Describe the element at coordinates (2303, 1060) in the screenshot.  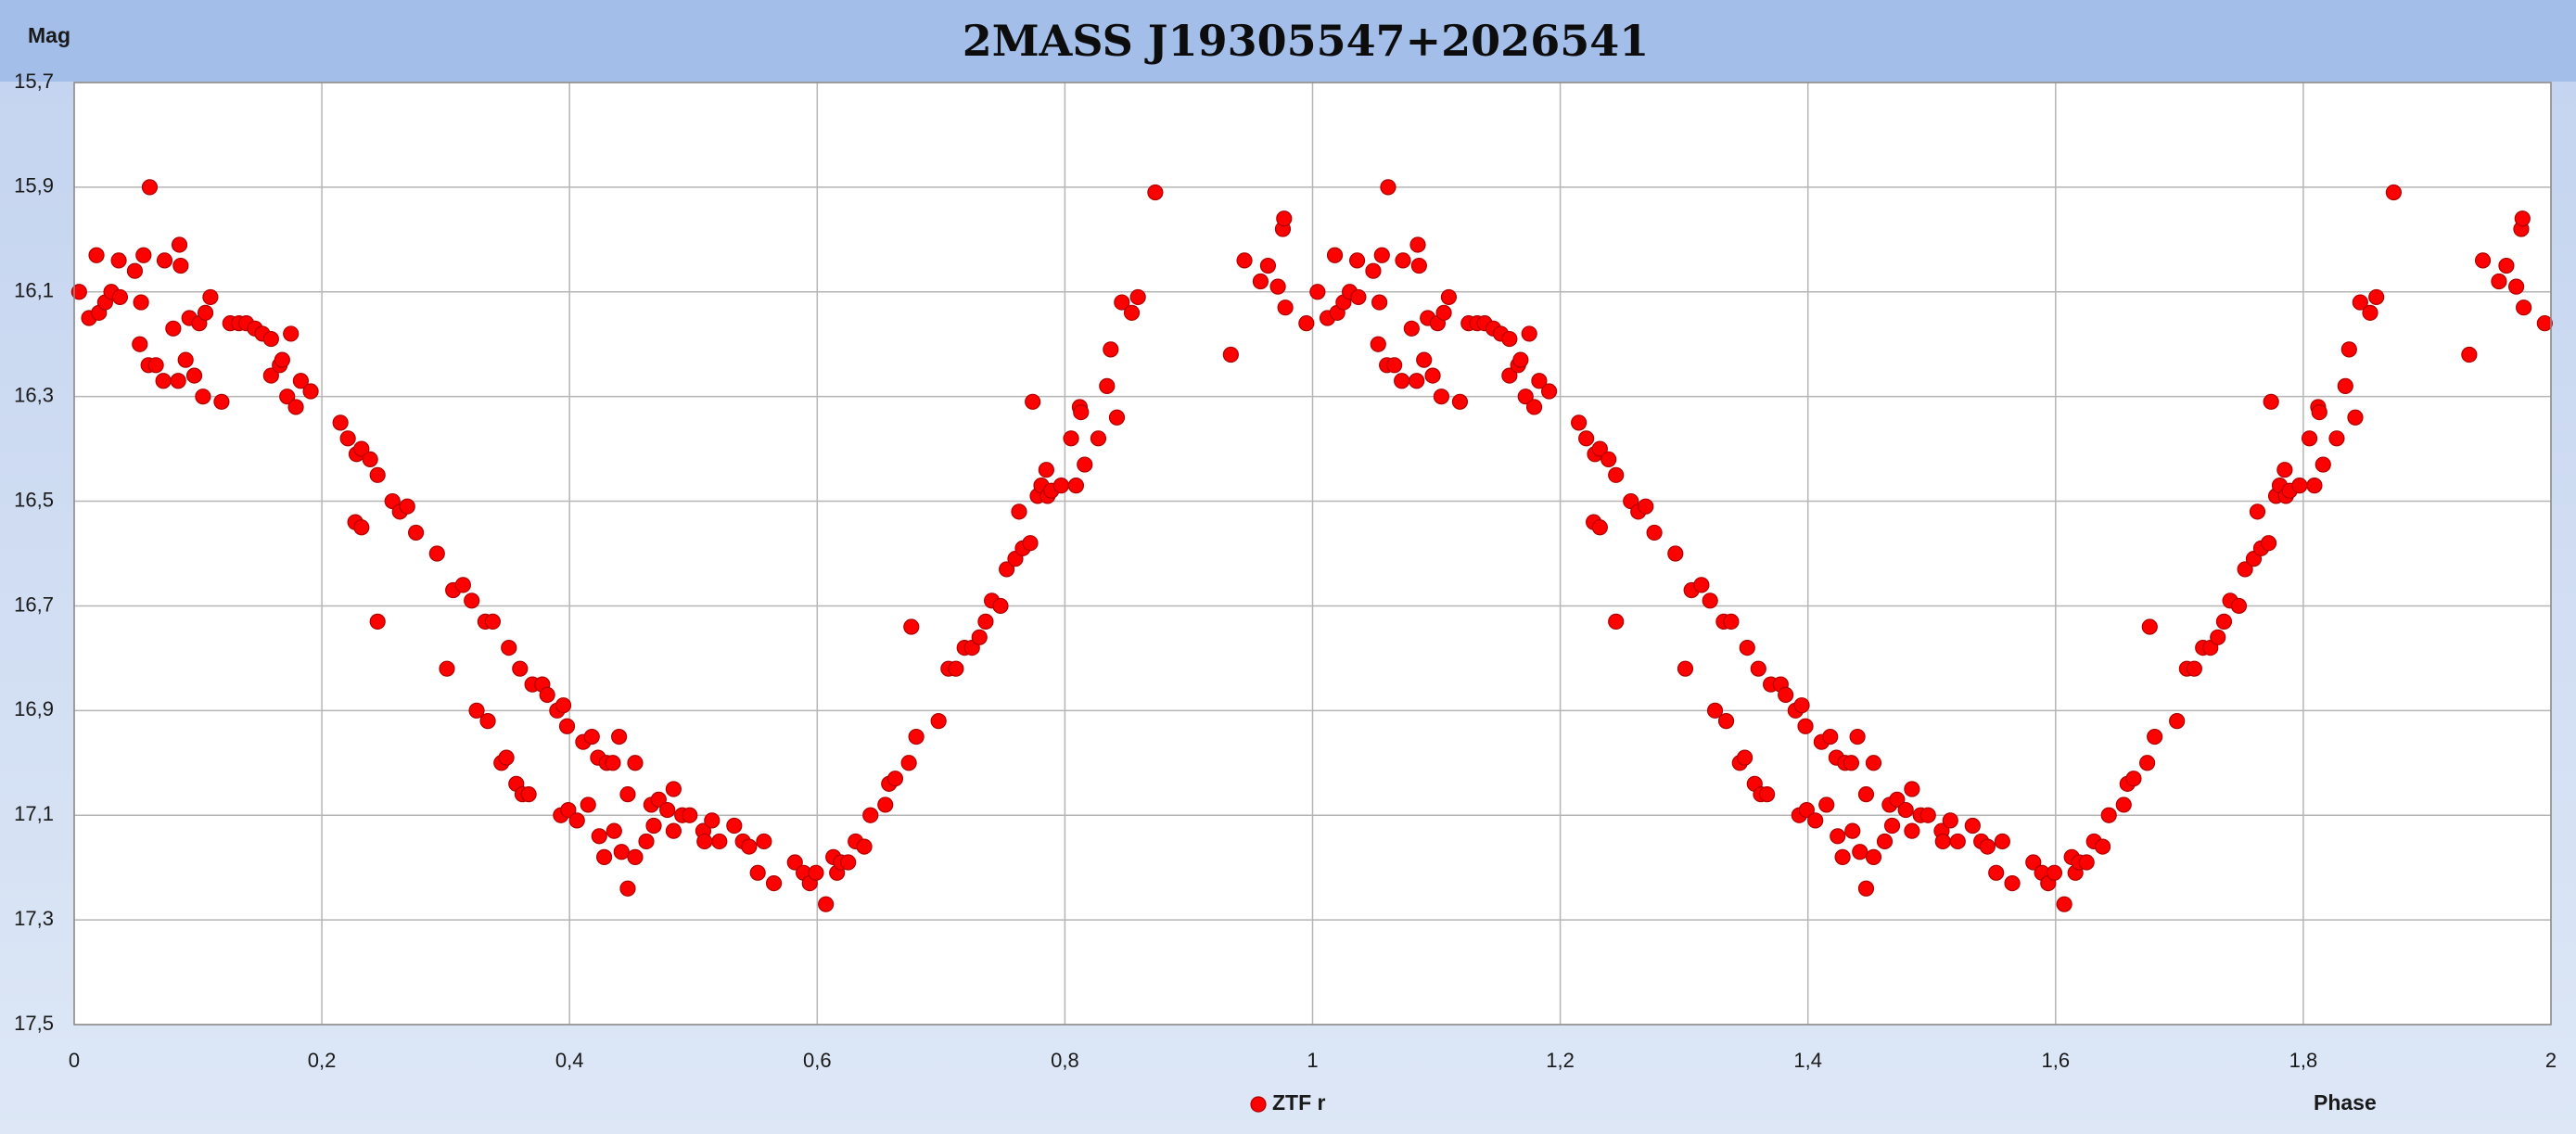
I see `x-tick-label: 1,8` at that location.